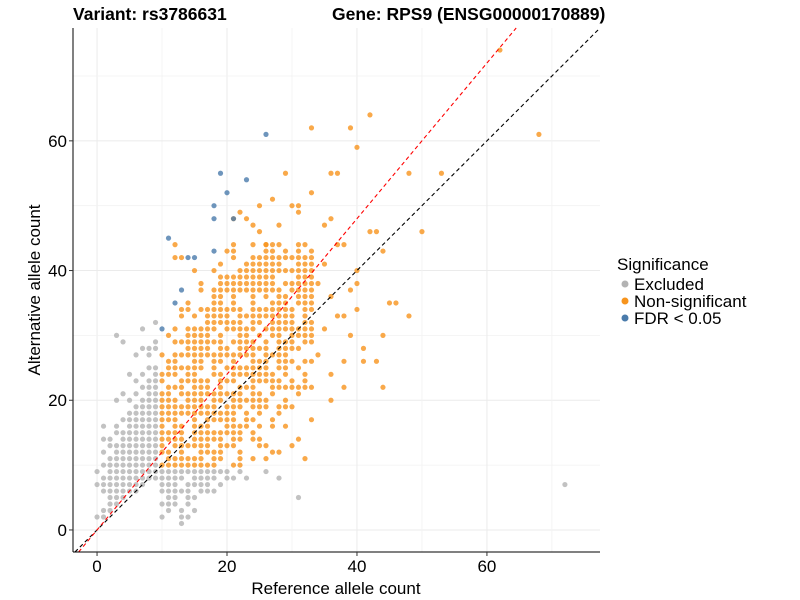  Describe the element at coordinates (669, 284) in the screenshot. I see `legend-label: Excluded` at that location.